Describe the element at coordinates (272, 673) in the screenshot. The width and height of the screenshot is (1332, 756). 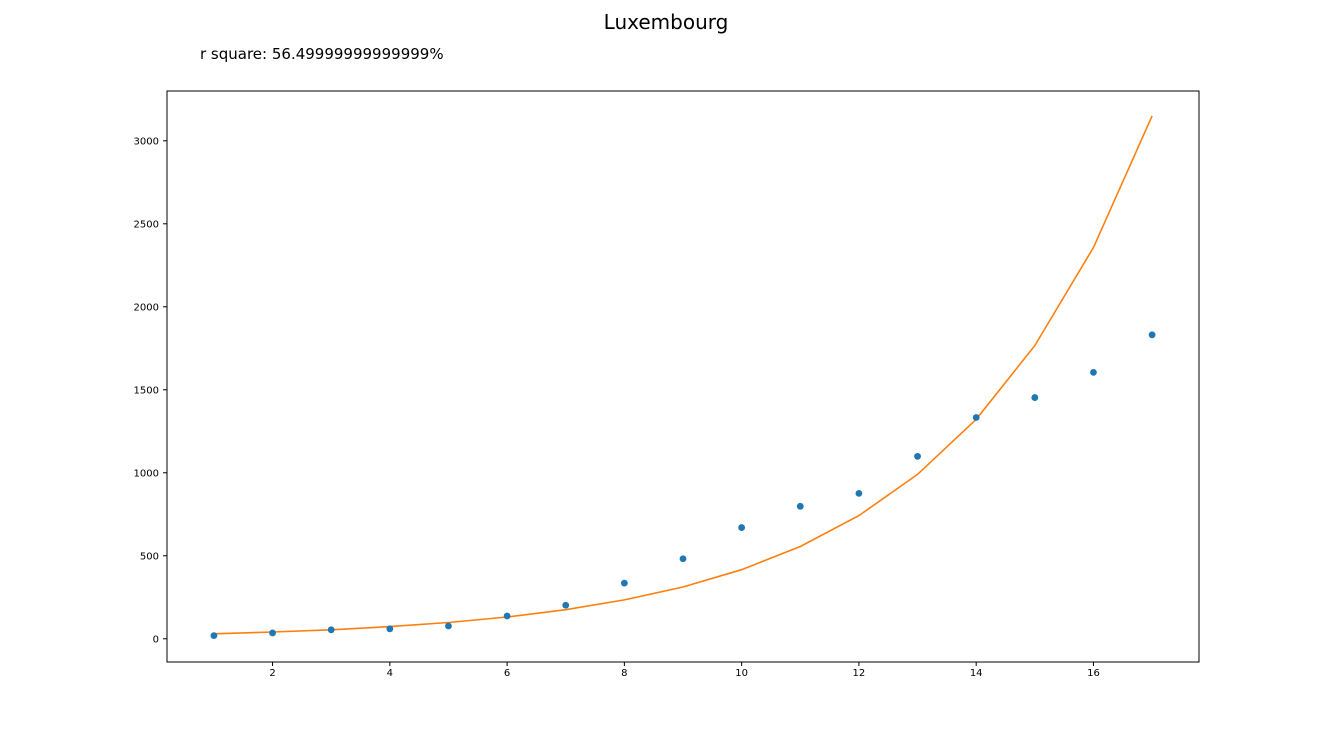
I see `x-tick-label: 2` at that location.